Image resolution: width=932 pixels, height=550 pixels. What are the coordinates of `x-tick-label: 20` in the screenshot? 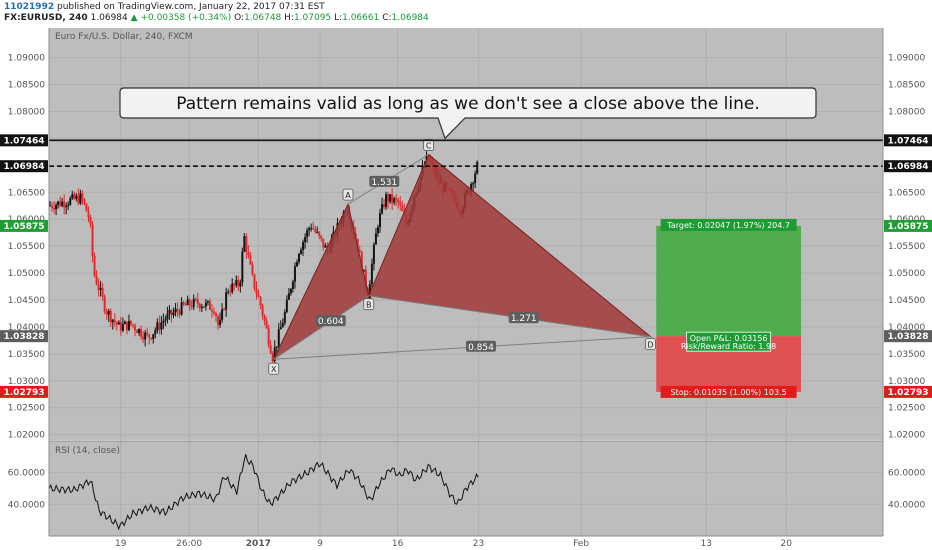 It's located at (787, 544).